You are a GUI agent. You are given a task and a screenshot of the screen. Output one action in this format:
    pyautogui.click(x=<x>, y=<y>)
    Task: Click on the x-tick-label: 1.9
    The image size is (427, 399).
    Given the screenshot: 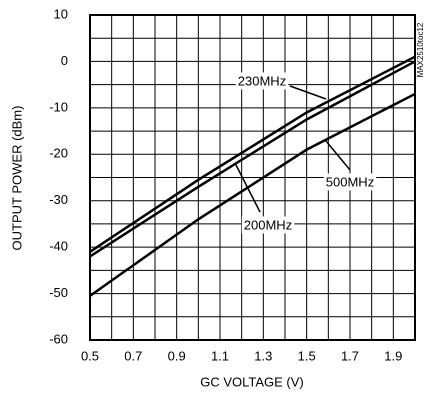 What is the action you would take?
    pyautogui.click(x=393, y=355)
    